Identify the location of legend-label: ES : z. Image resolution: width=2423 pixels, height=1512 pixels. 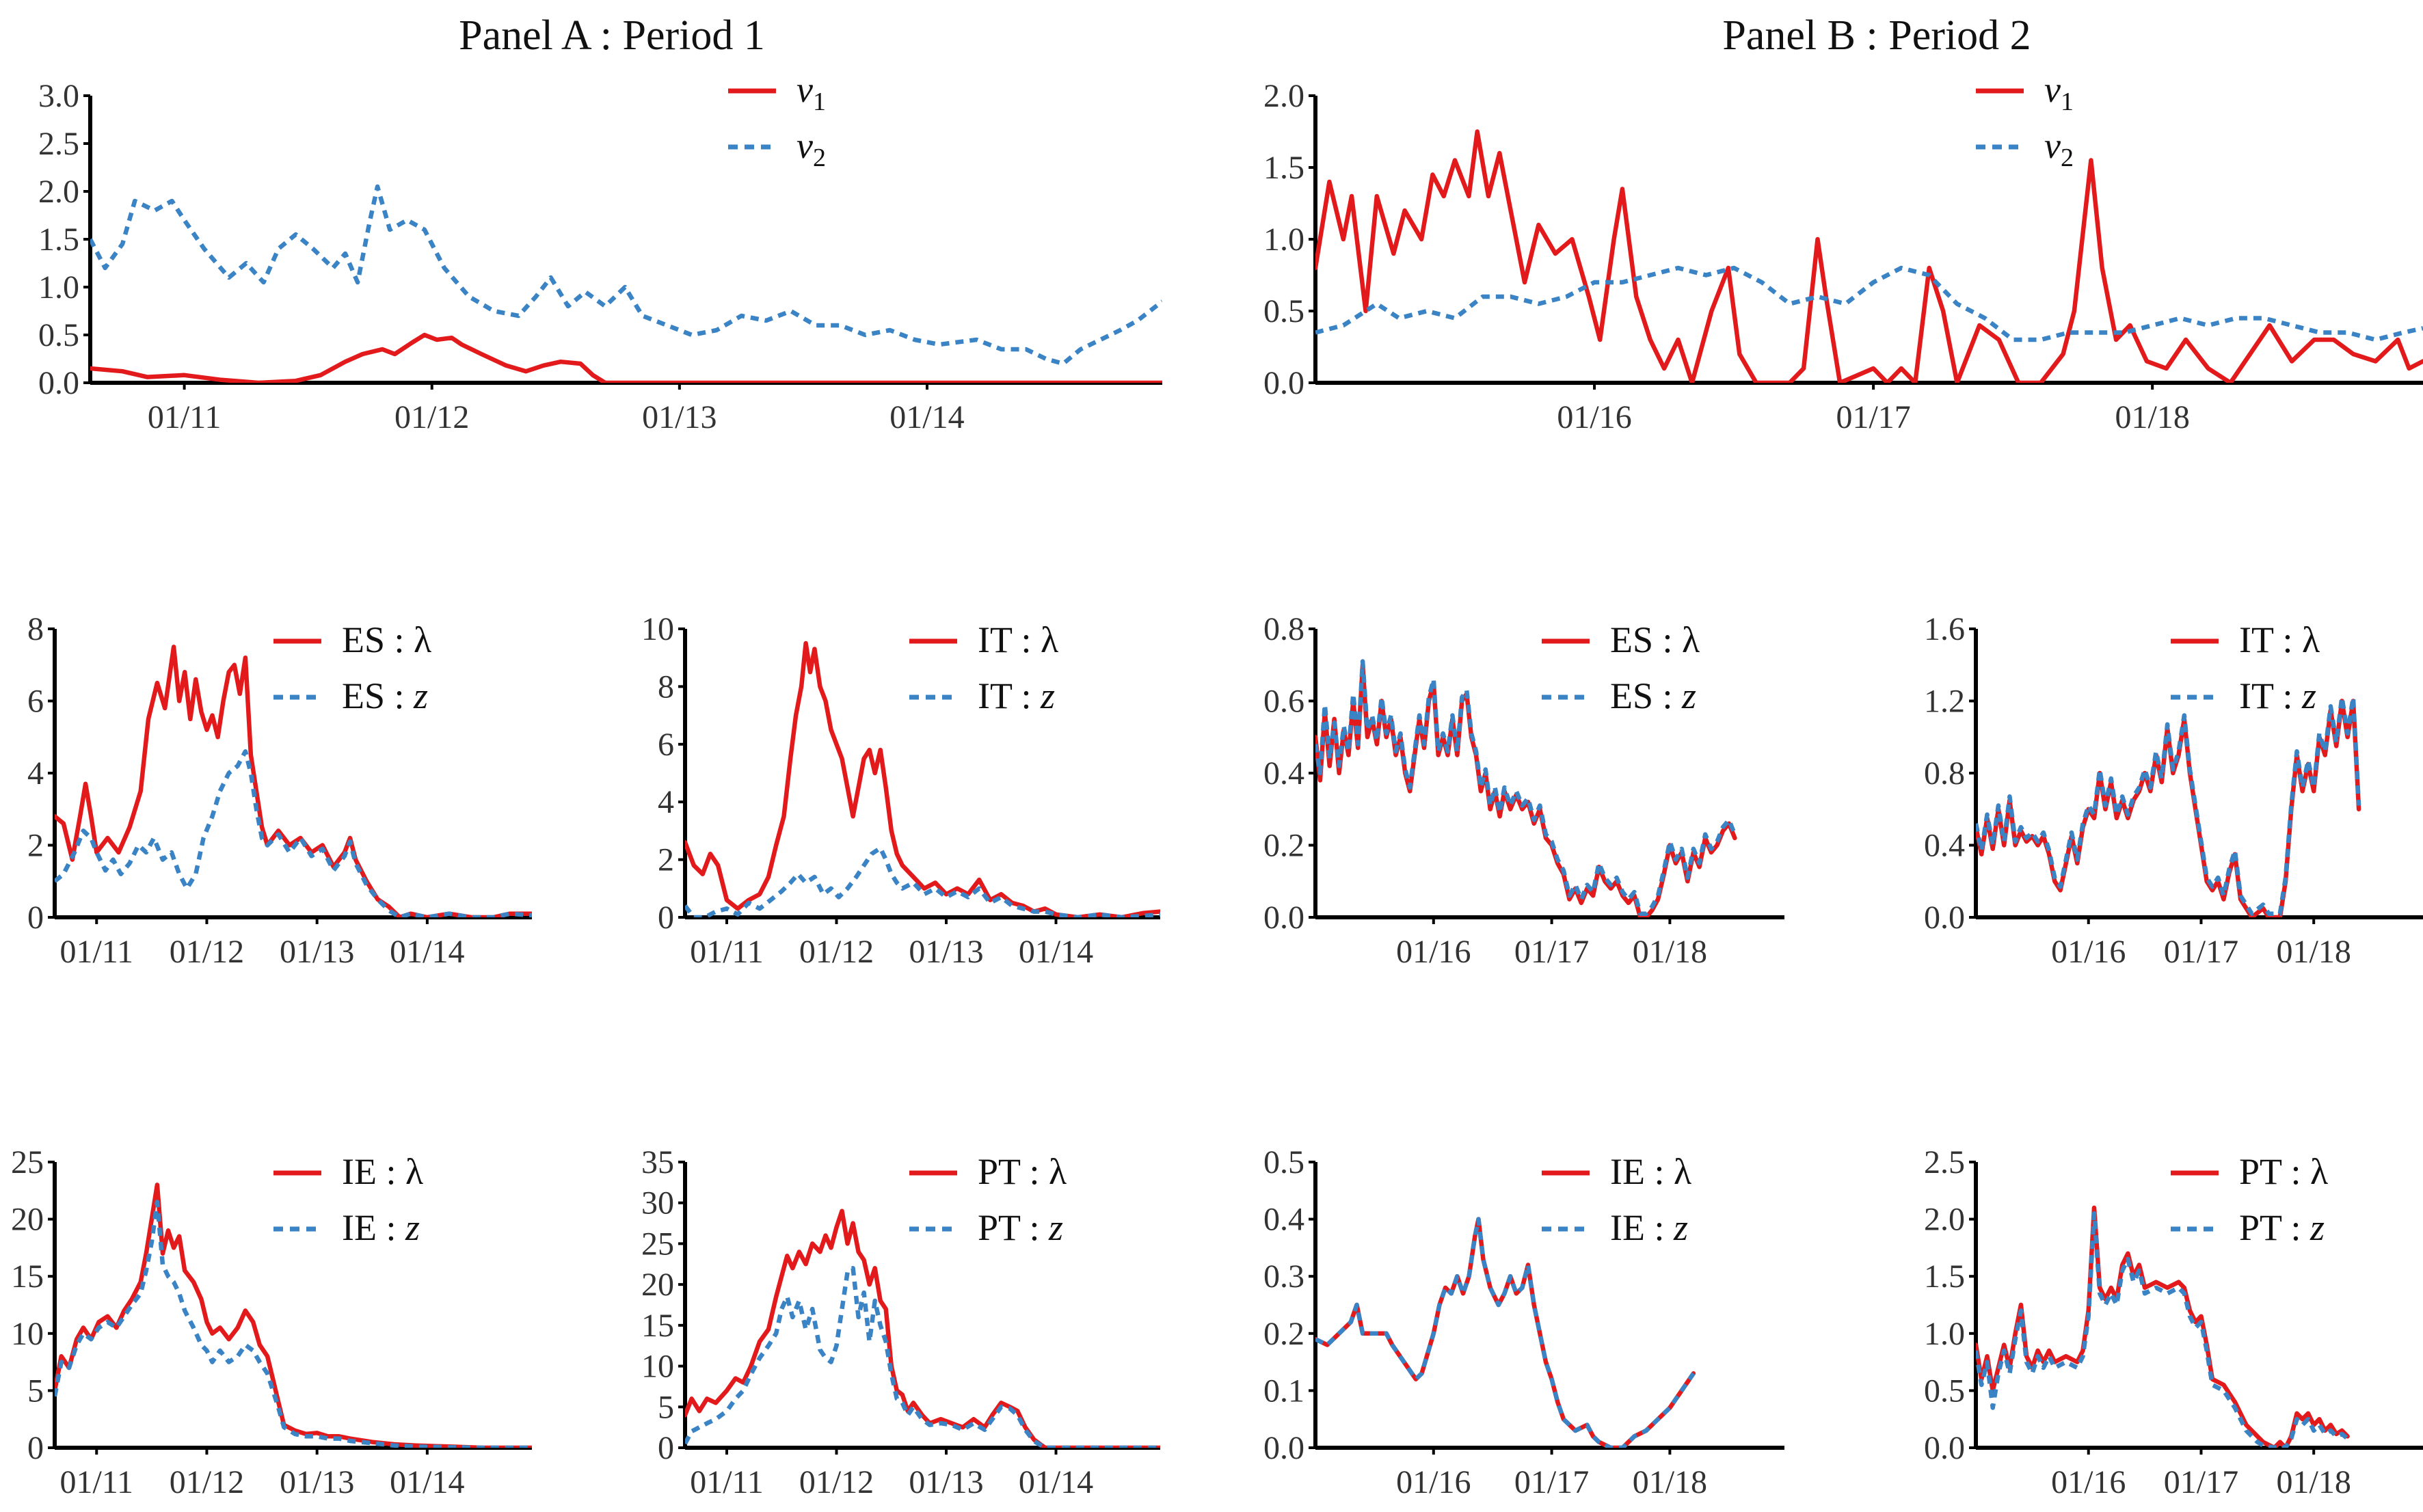
(1653, 695).